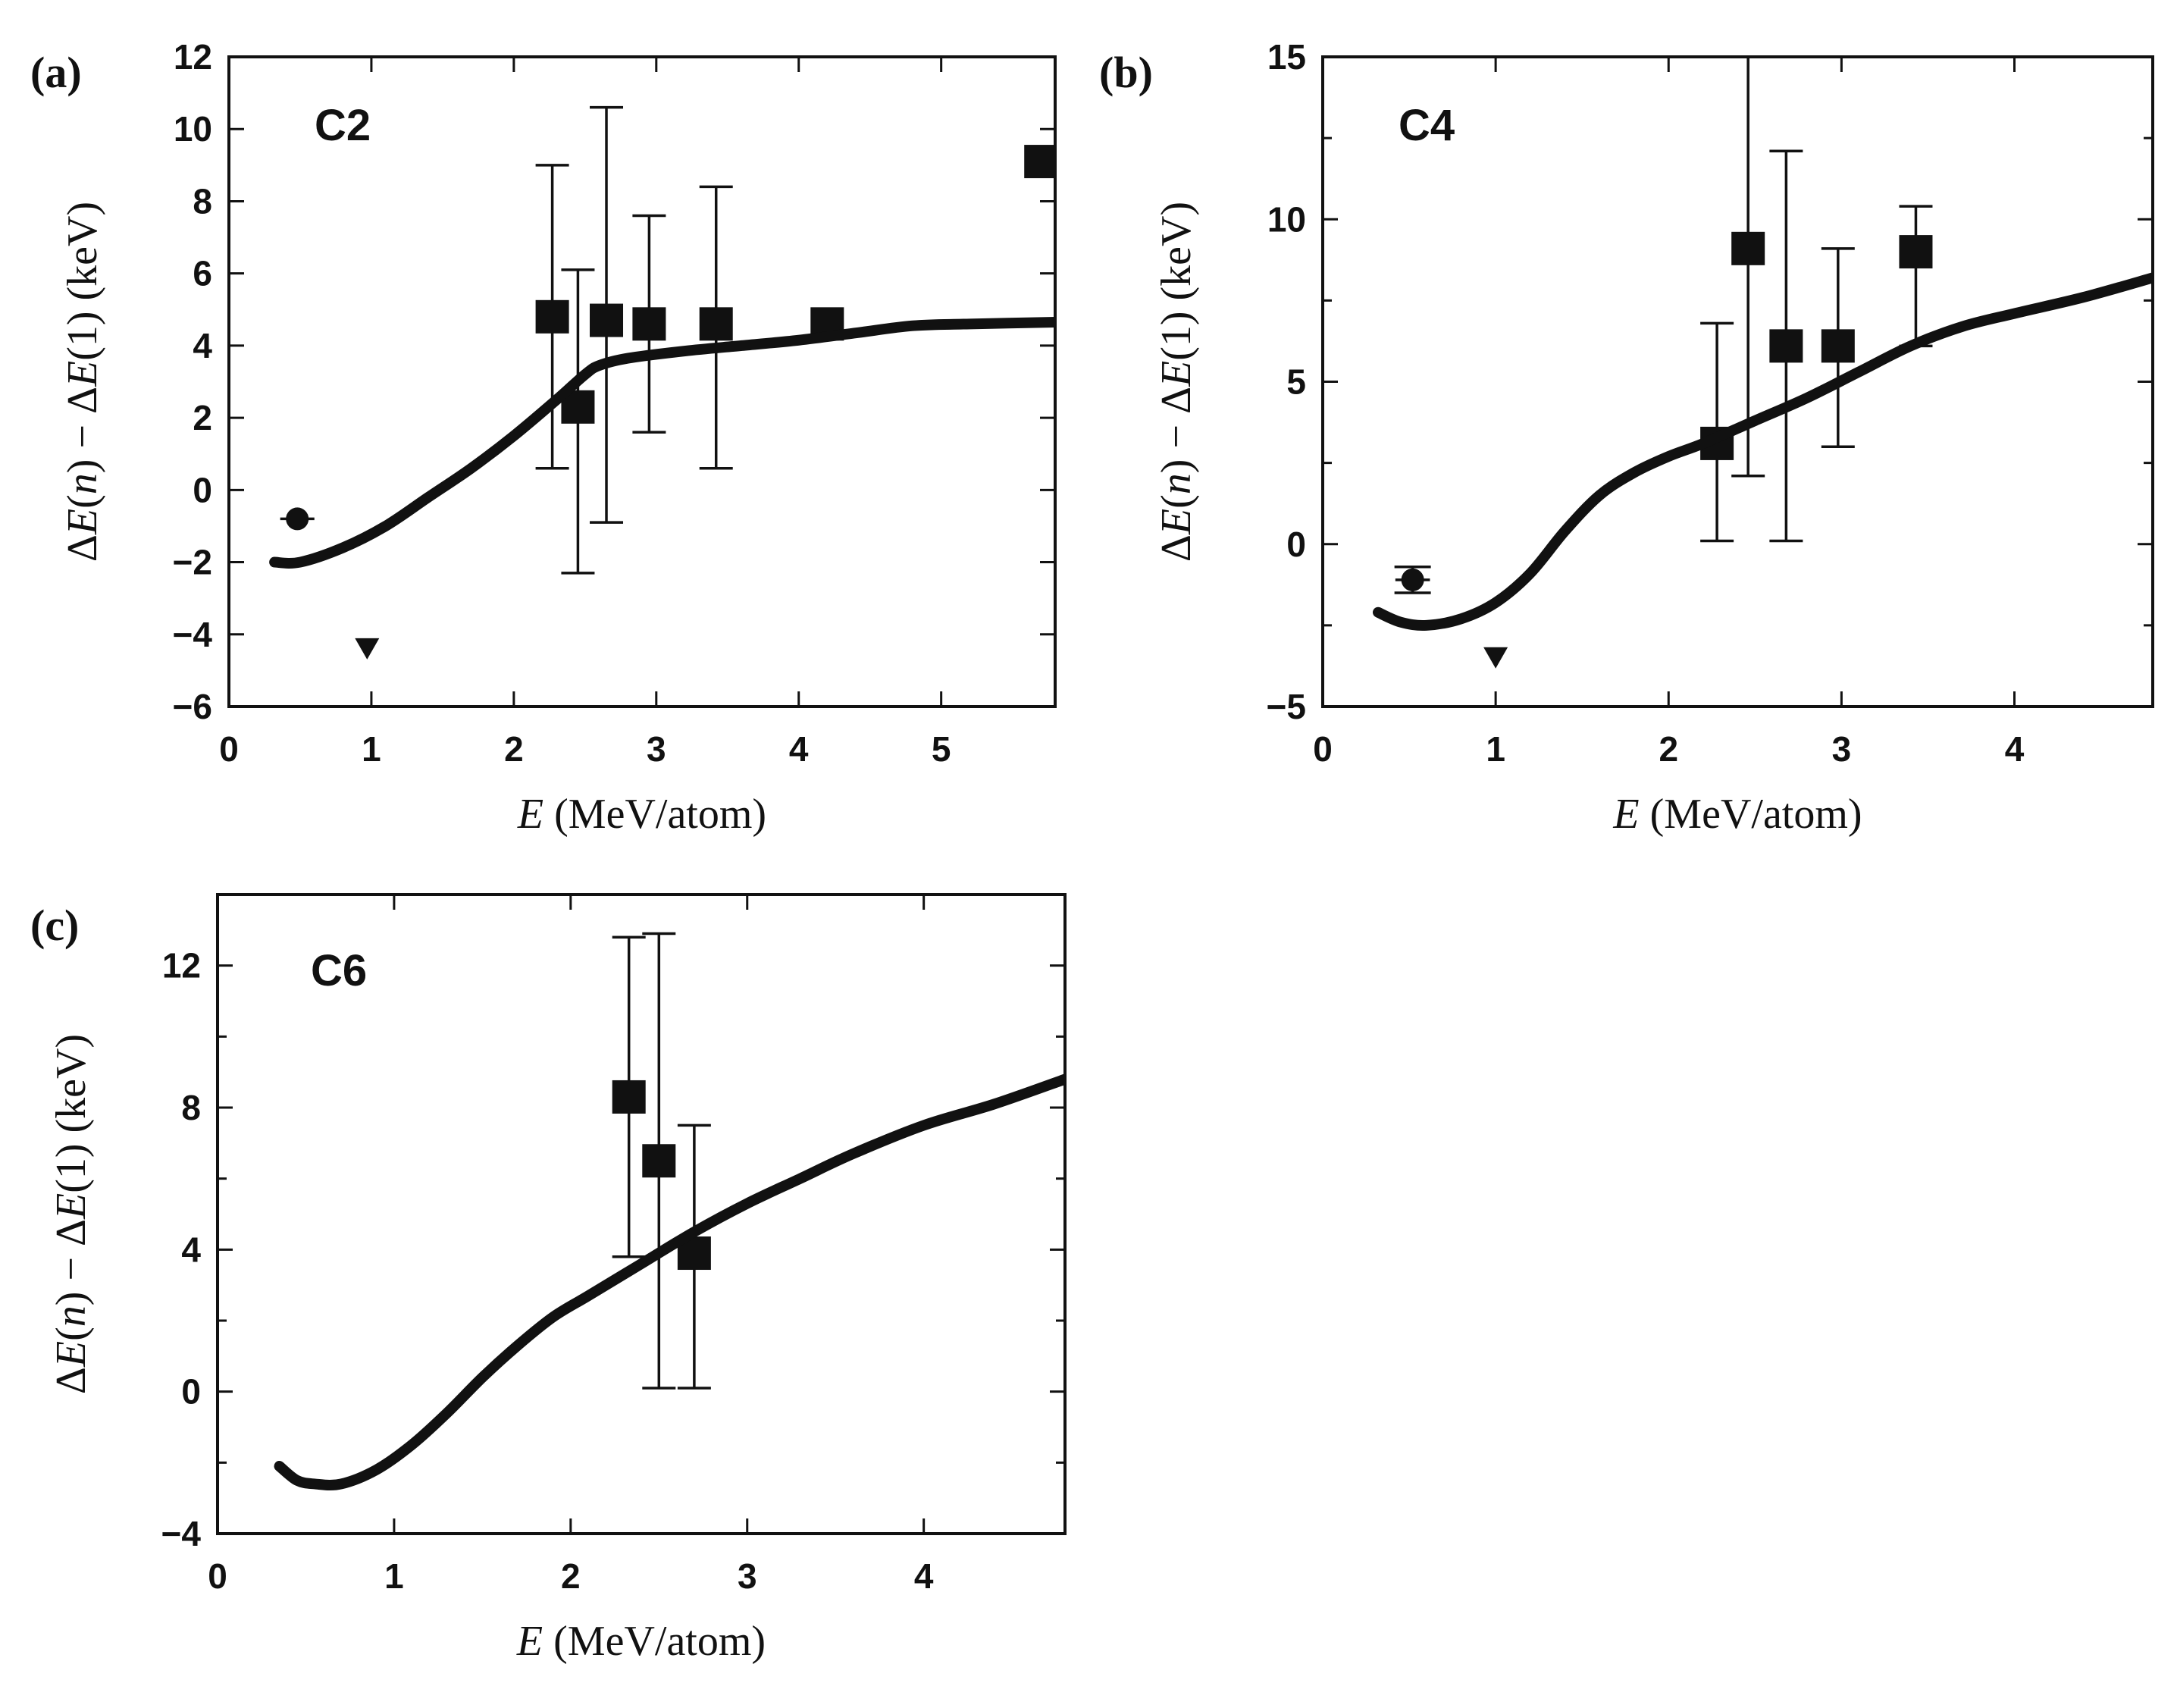 The width and height of the screenshot is (2177, 1708). I want to click on y-tick-label: −5, so click(1286, 706).